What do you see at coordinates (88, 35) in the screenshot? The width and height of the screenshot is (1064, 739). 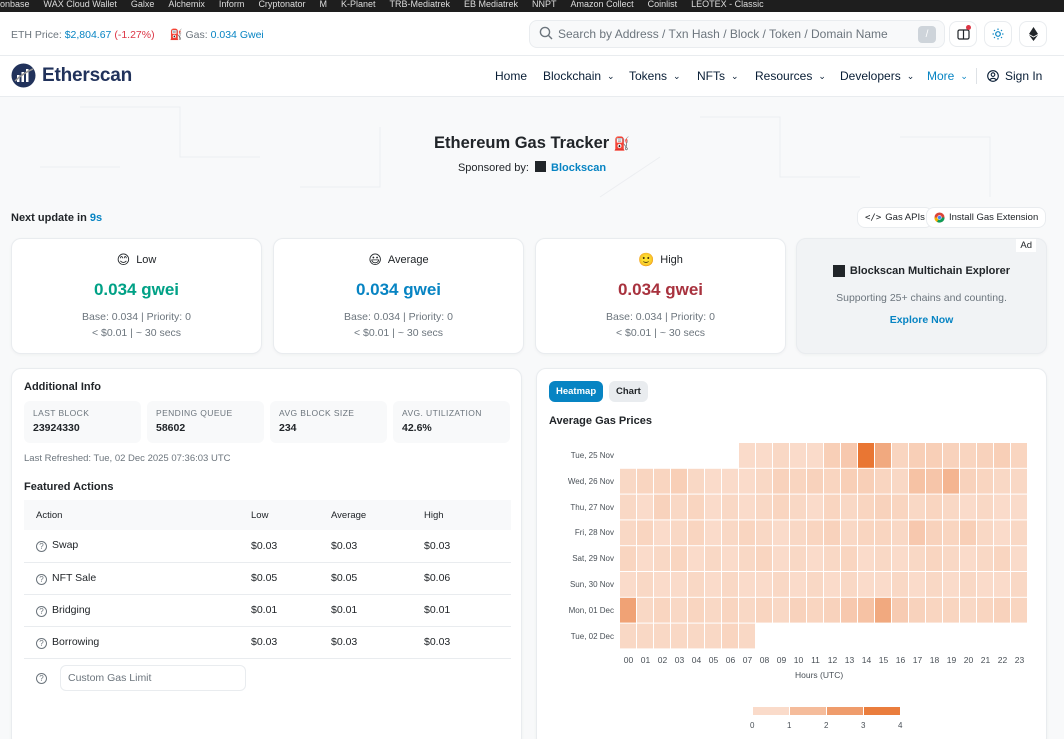 I see `eth-price-value: $2,804.67` at bounding box center [88, 35].